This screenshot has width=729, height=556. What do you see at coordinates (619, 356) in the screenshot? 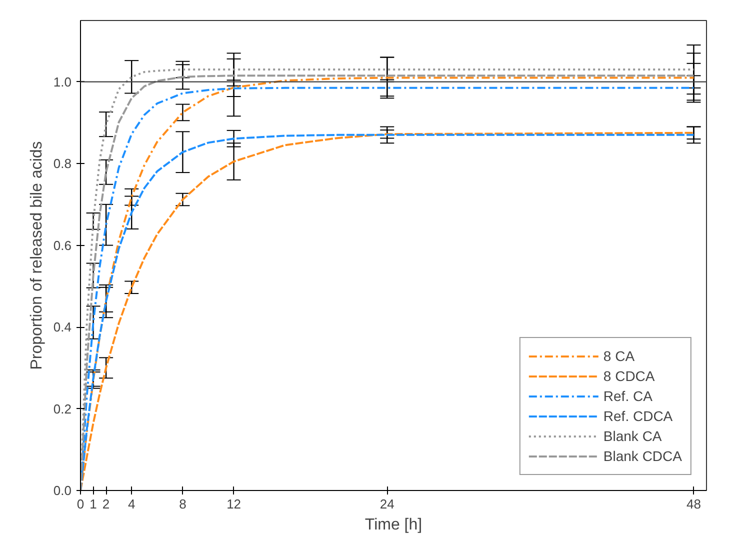
I see `legend-label: 8 CA` at bounding box center [619, 356].